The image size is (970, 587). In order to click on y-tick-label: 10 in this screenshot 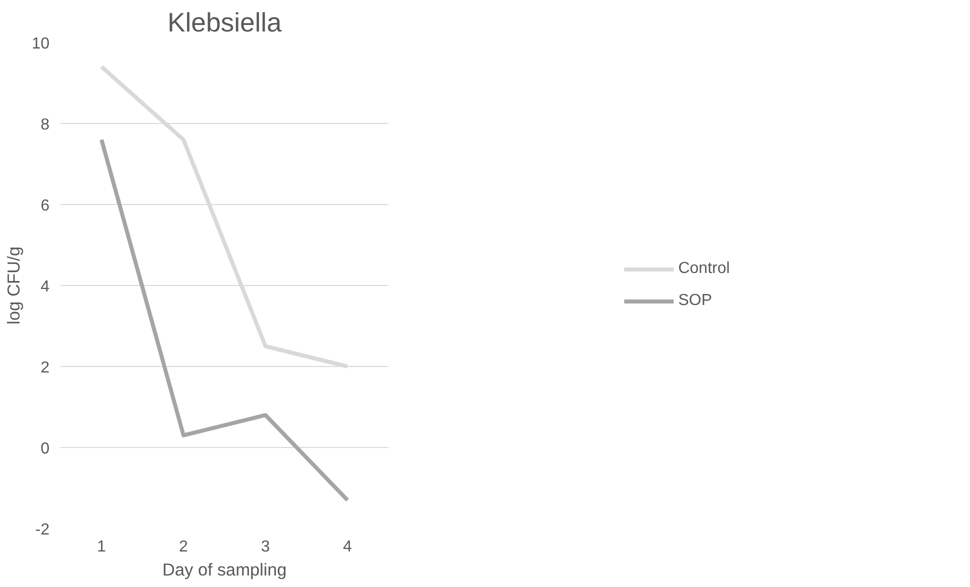, I will do `click(41, 44)`.